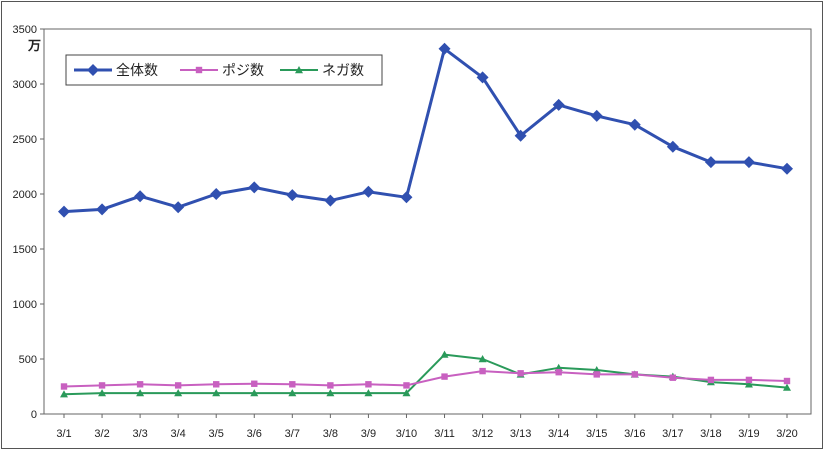 This screenshot has width=826, height=452. What do you see at coordinates (558, 434) in the screenshot?
I see `x-tick-label: 3/14` at bounding box center [558, 434].